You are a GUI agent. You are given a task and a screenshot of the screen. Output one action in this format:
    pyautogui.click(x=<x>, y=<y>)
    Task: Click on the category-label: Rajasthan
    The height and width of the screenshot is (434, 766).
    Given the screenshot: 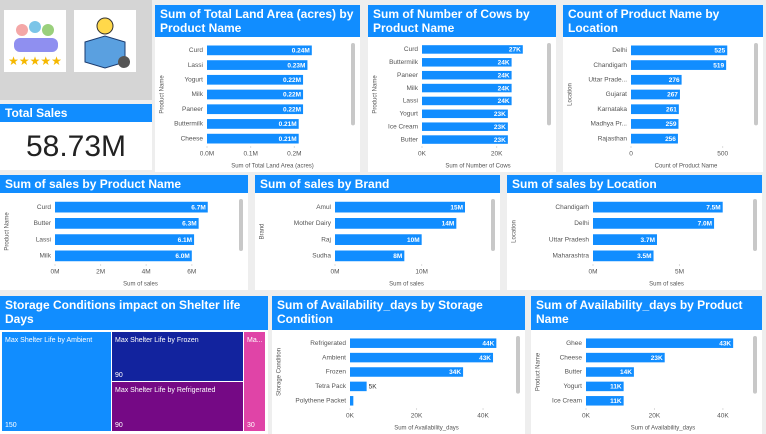 What is the action you would take?
    pyautogui.click(x=613, y=138)
    